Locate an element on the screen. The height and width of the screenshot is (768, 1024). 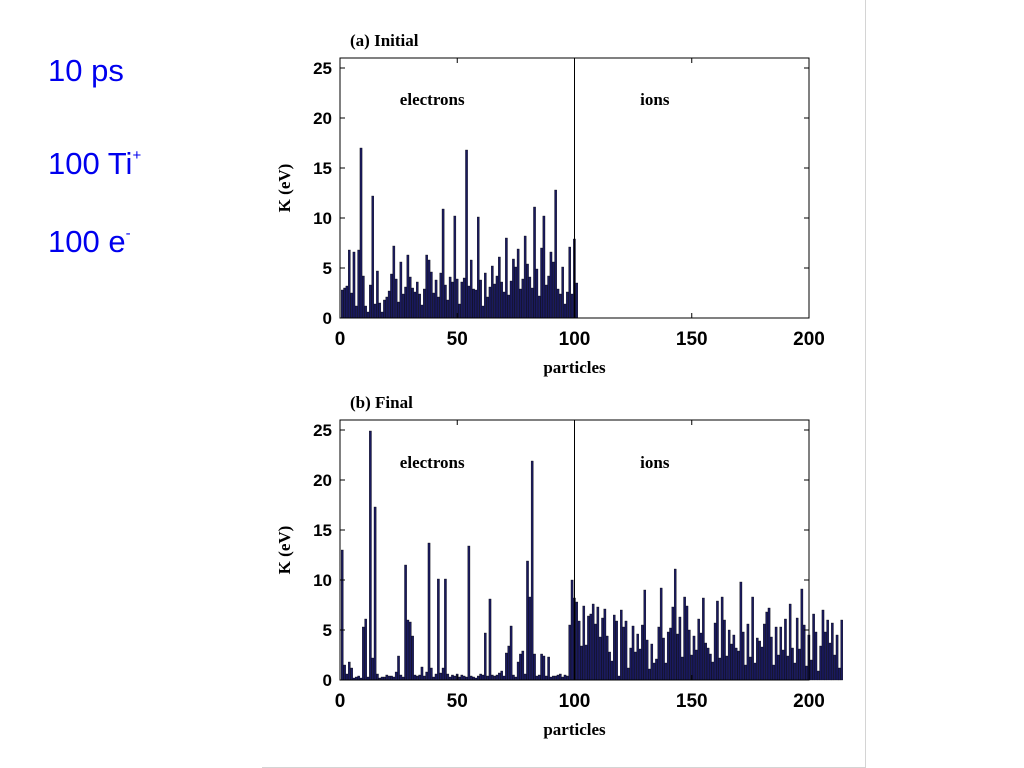
slide-text-time: 10 ps is located at coordinates (86, 70).